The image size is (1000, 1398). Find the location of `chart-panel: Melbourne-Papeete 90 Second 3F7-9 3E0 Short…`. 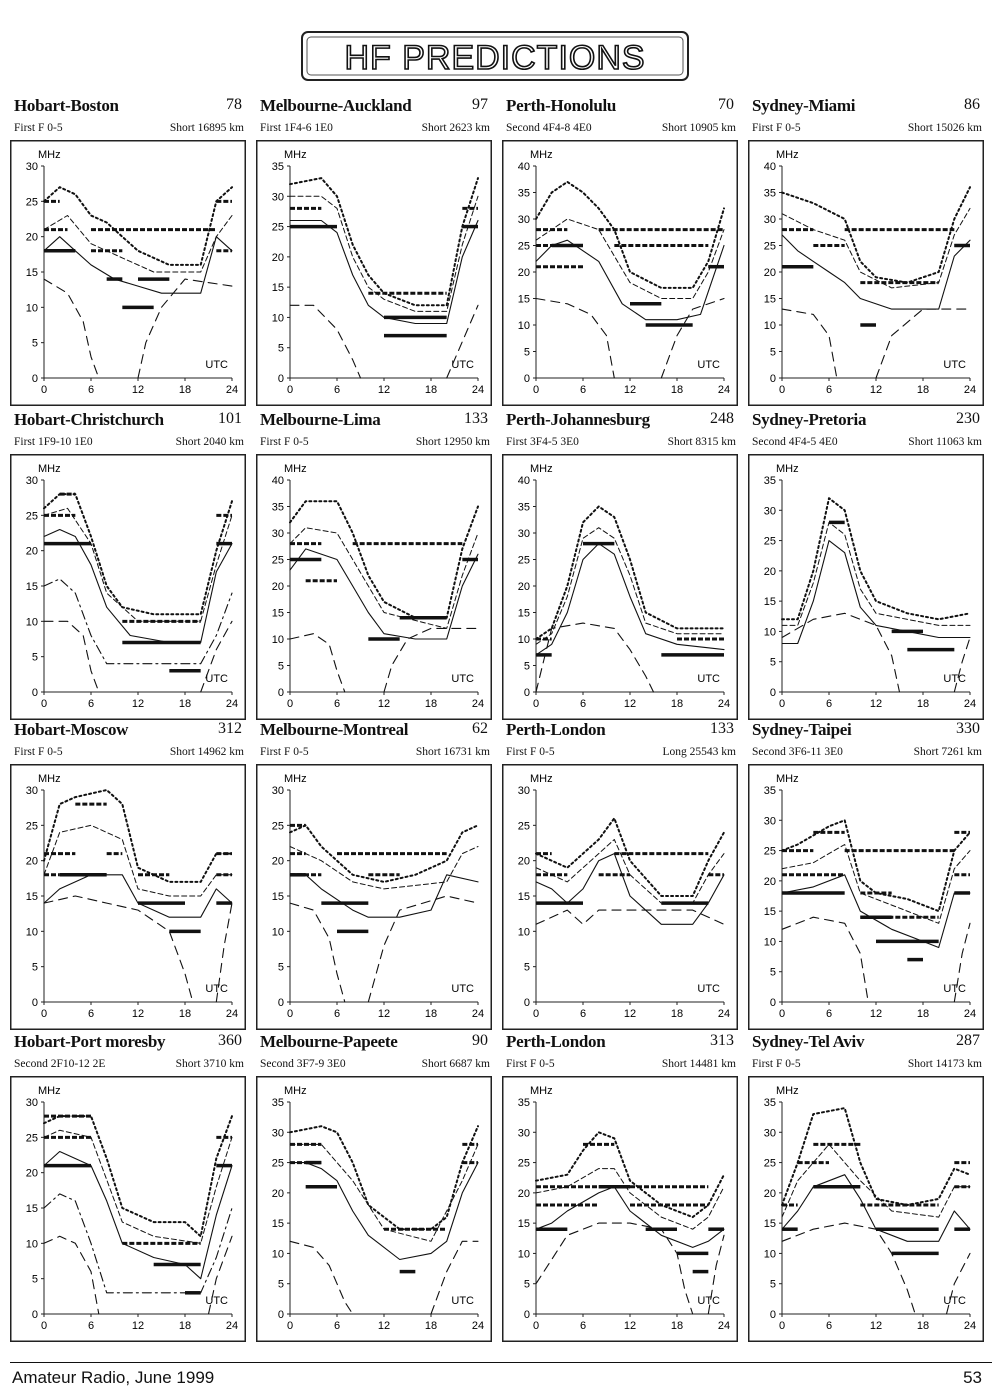

chart-panel: Melbourne-Papeete 90 Second 3F7-9 3E0 Short… is located at coordinates (374, 1187).